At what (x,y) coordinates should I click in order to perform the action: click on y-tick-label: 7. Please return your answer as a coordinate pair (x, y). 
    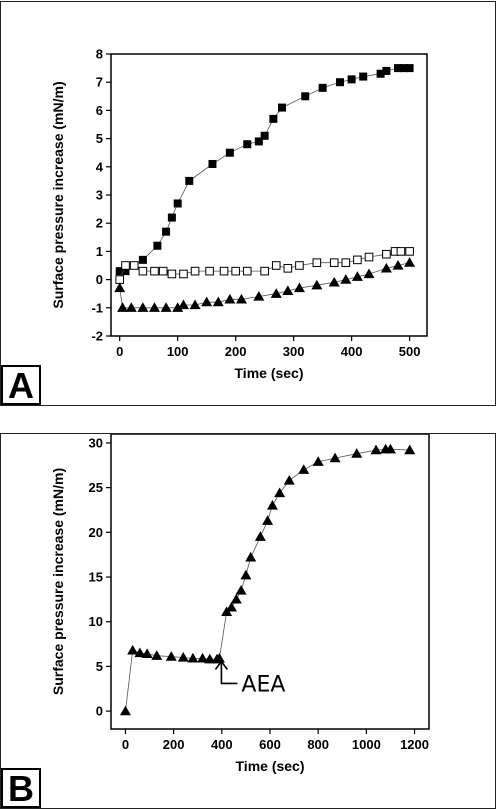
    Looking at the image, I should click on (99, 82).